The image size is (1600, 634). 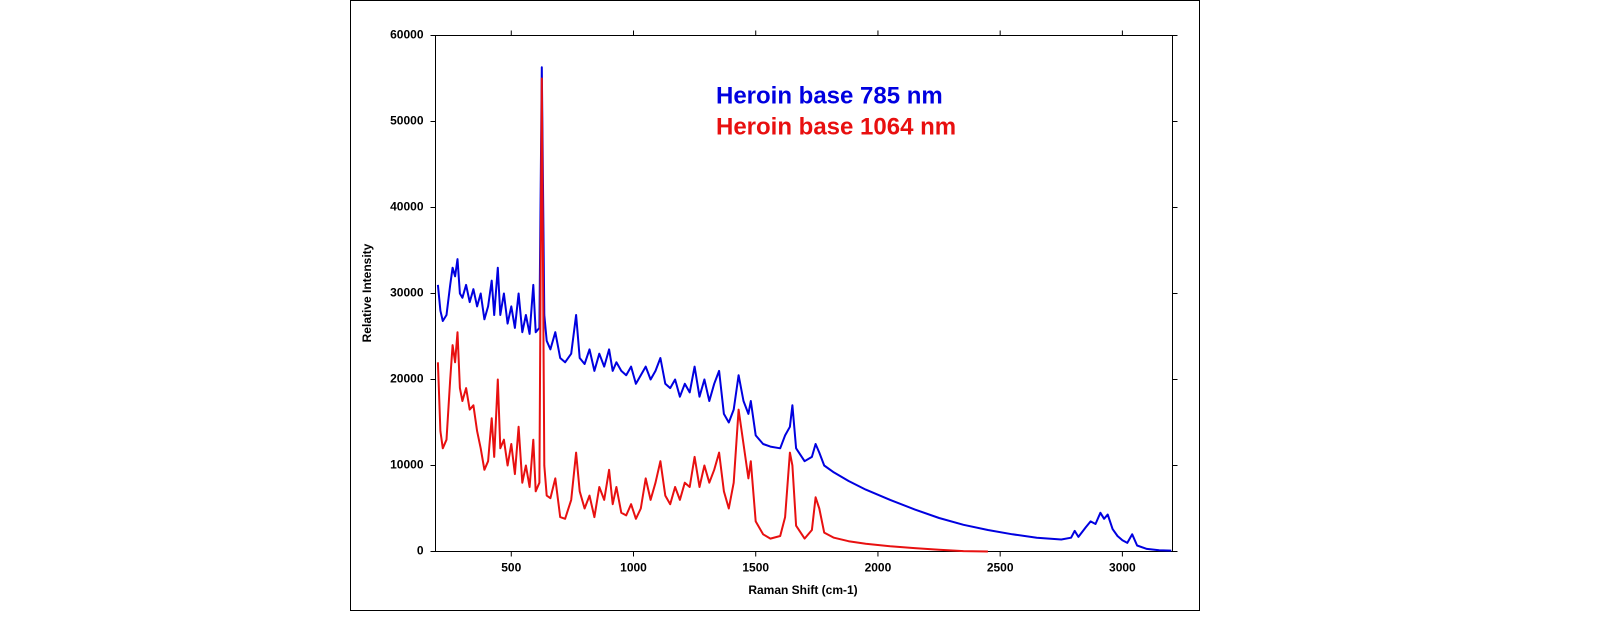 I want to click on y-tick-label: 50000, so click(x=407, y=121).